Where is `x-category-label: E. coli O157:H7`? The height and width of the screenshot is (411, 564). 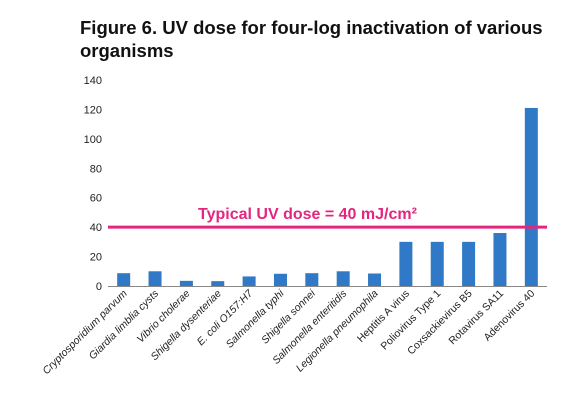
x-category-label: E. coli O157:H7 is located at coordinates (225, 317).